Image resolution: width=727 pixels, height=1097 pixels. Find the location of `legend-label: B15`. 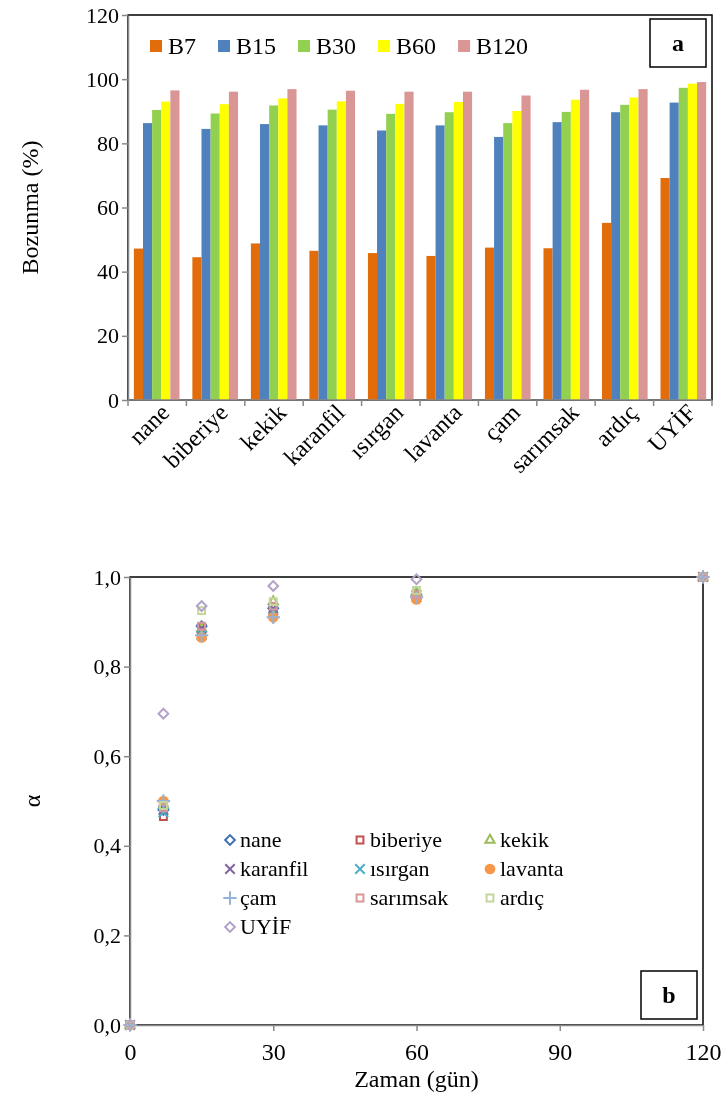

legend-label: B15 is located at coordinates (256, 46).